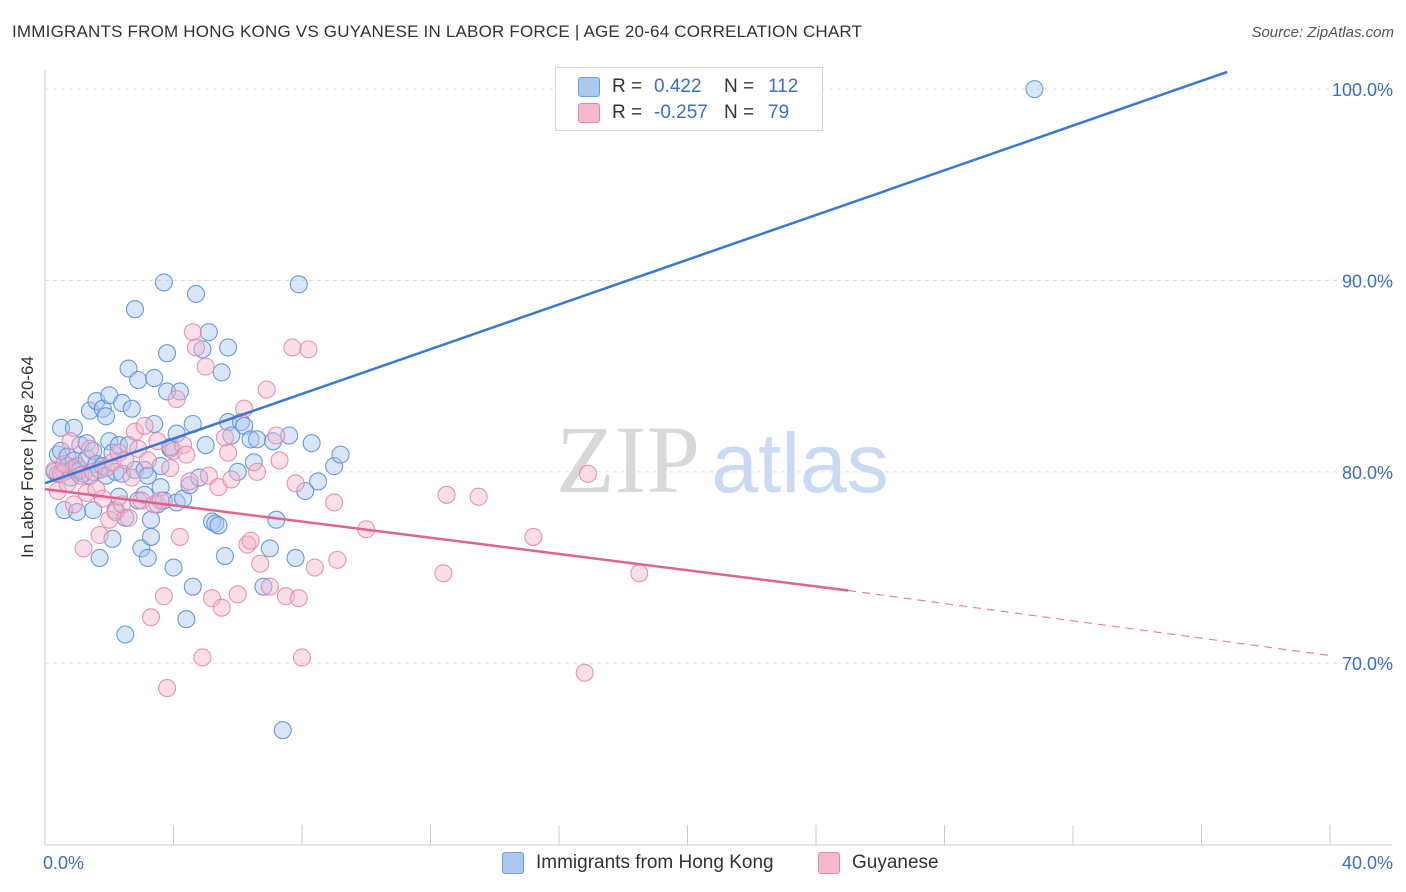 The height and width of the screenshot is (892, 1406). What do you see at coordinates (1367, 281) in the screenshot?
I see `y-tick-label: 90.0%` at bounding box center [1367, 281].